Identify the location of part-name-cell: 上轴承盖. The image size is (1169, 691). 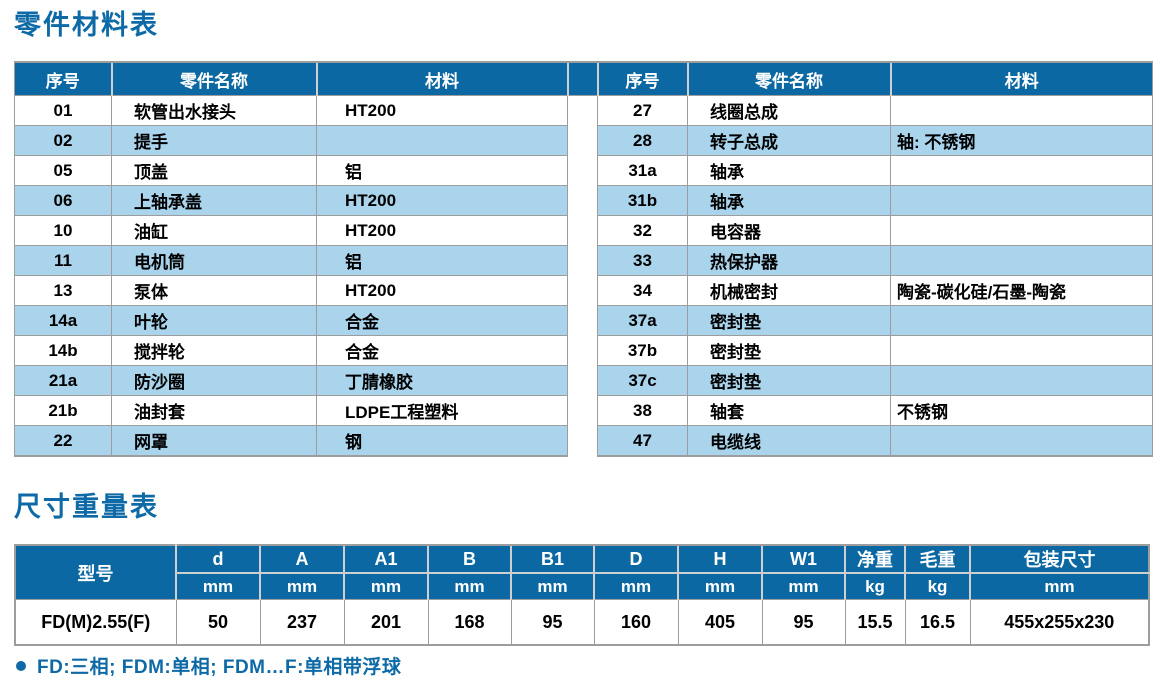
(214, 200).